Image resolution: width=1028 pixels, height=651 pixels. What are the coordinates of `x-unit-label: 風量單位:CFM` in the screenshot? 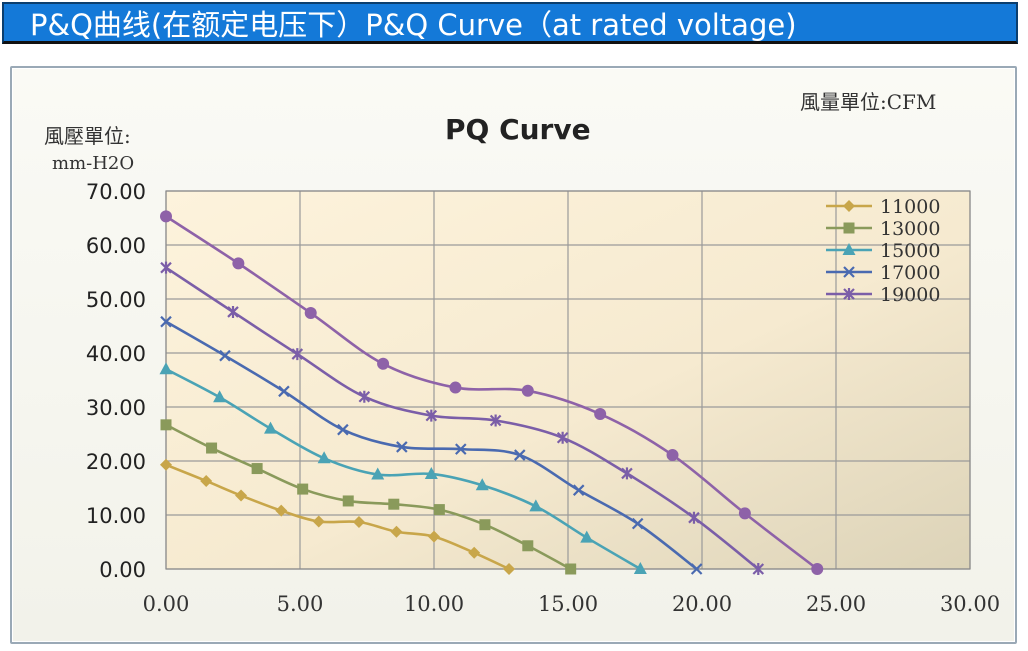 It's located at (868, 102).